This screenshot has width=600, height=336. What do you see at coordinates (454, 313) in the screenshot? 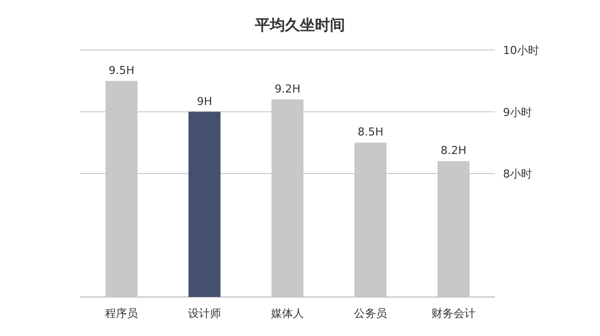
I see `x-tick-label: 财务会计` at bounding box center [454, 313].